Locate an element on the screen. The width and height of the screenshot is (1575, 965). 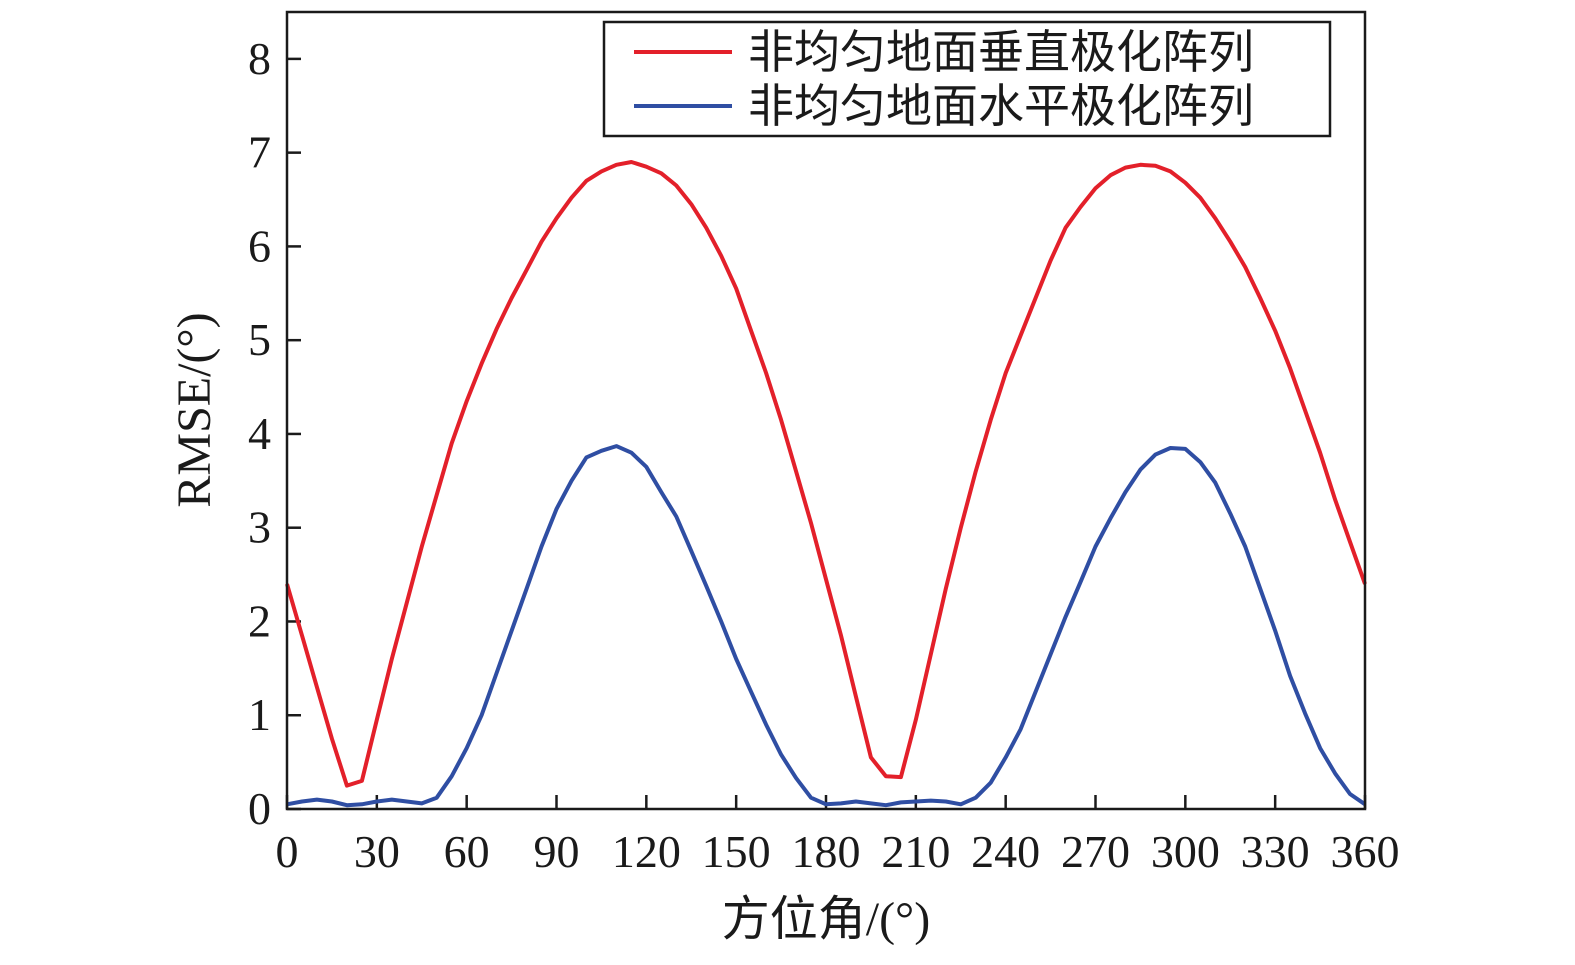
x-tick-label: 0 is located at coordinates (287, 851).